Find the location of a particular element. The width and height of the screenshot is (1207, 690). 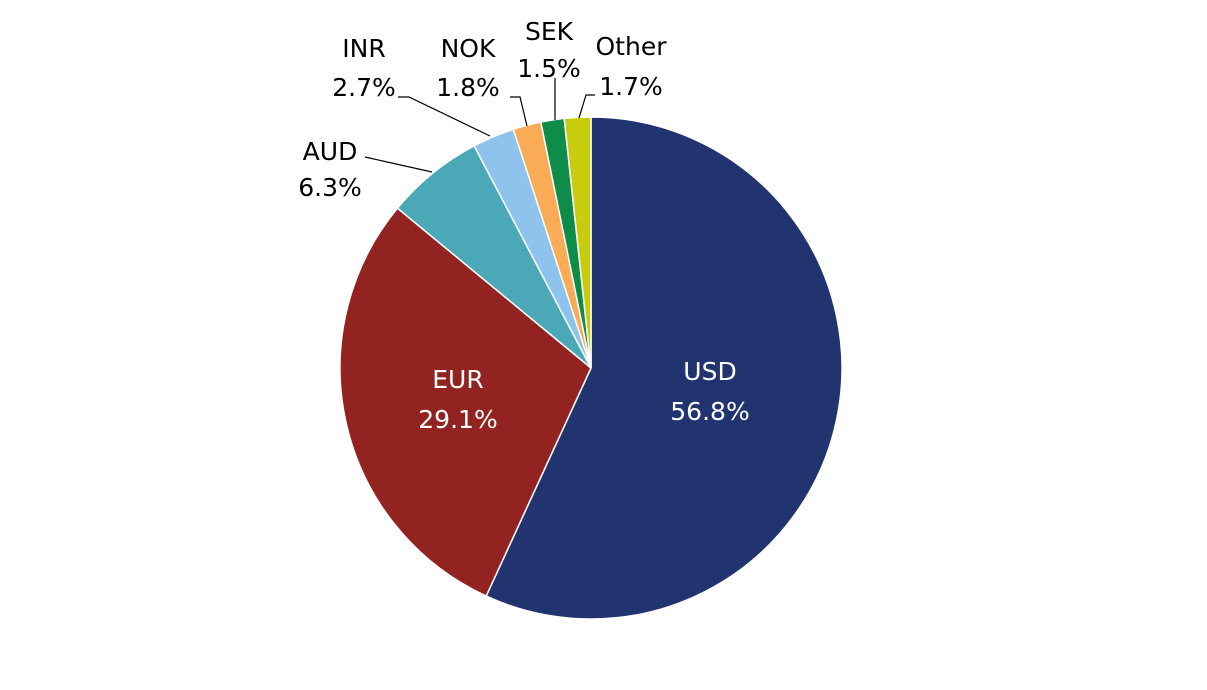

slice-label-eur: EUR is located at coordinates (457, 379).